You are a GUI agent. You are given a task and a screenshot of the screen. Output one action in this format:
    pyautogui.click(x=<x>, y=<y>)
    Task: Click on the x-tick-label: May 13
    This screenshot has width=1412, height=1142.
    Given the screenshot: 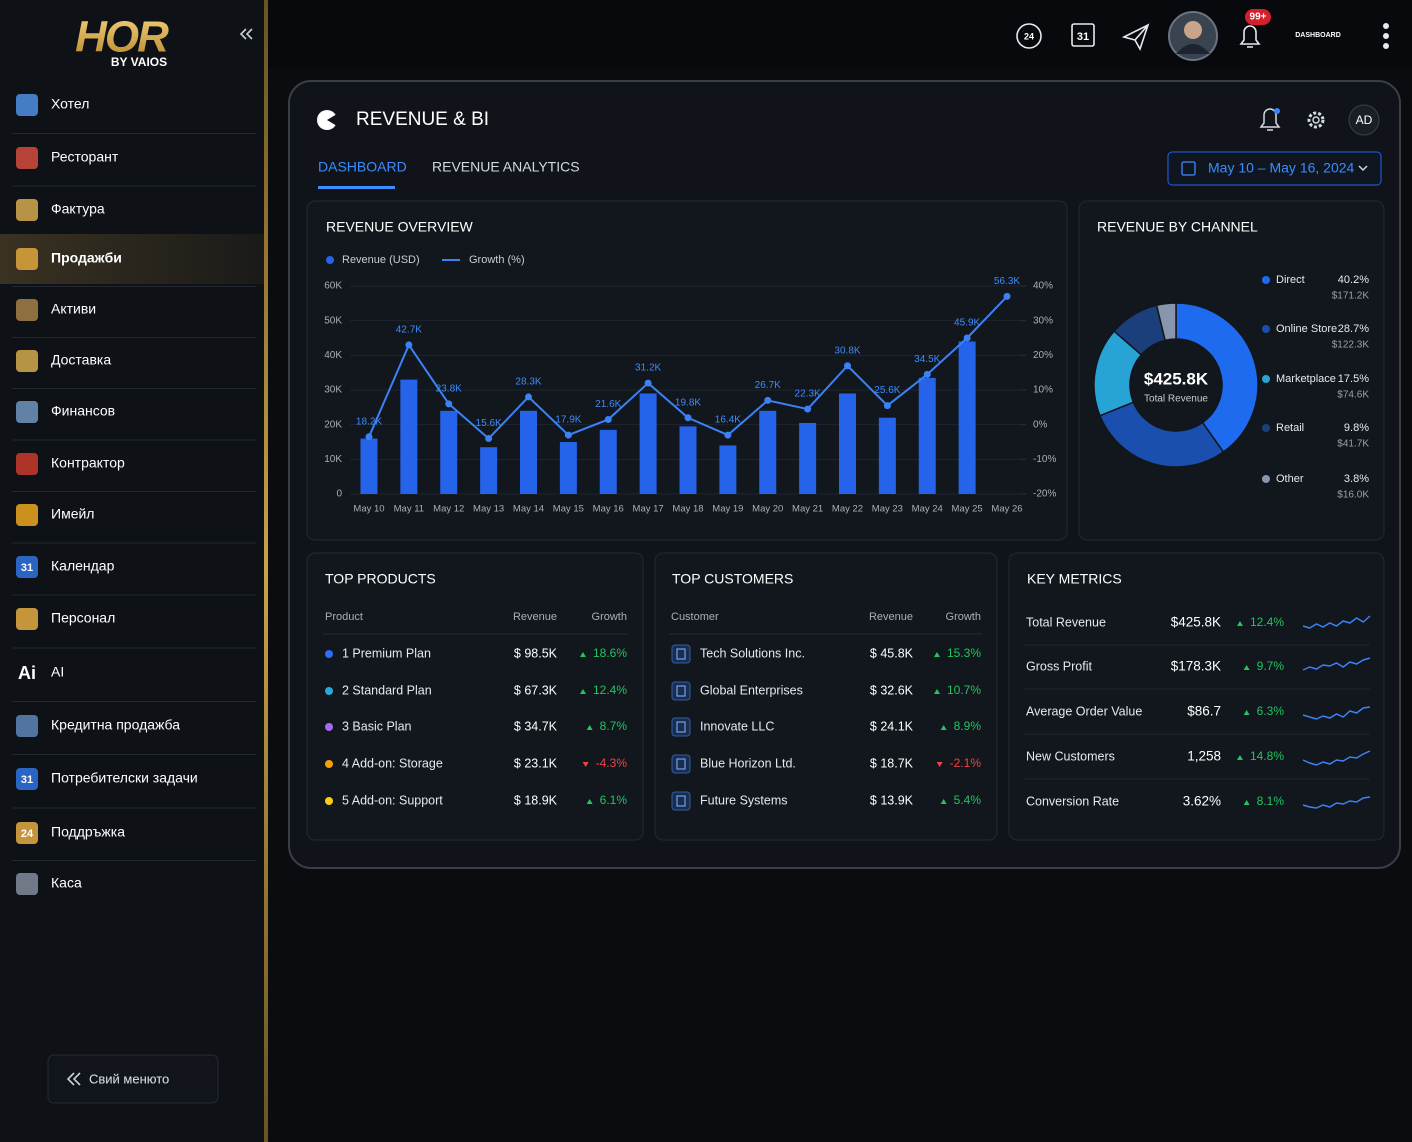 What is the action you would take?
    pyautogui.click(x=488, y=509)
    